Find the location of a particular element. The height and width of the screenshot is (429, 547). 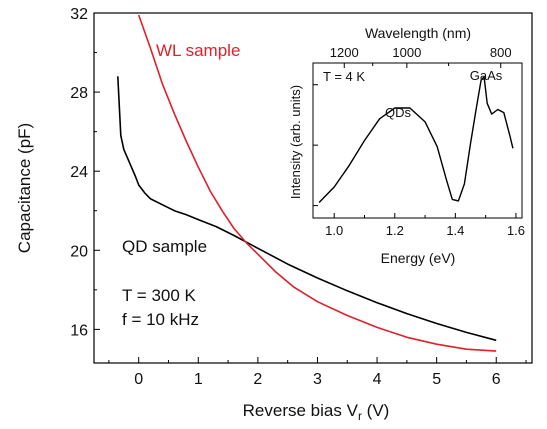

y-tick-label: 32 is located at coordinates (79, 14).